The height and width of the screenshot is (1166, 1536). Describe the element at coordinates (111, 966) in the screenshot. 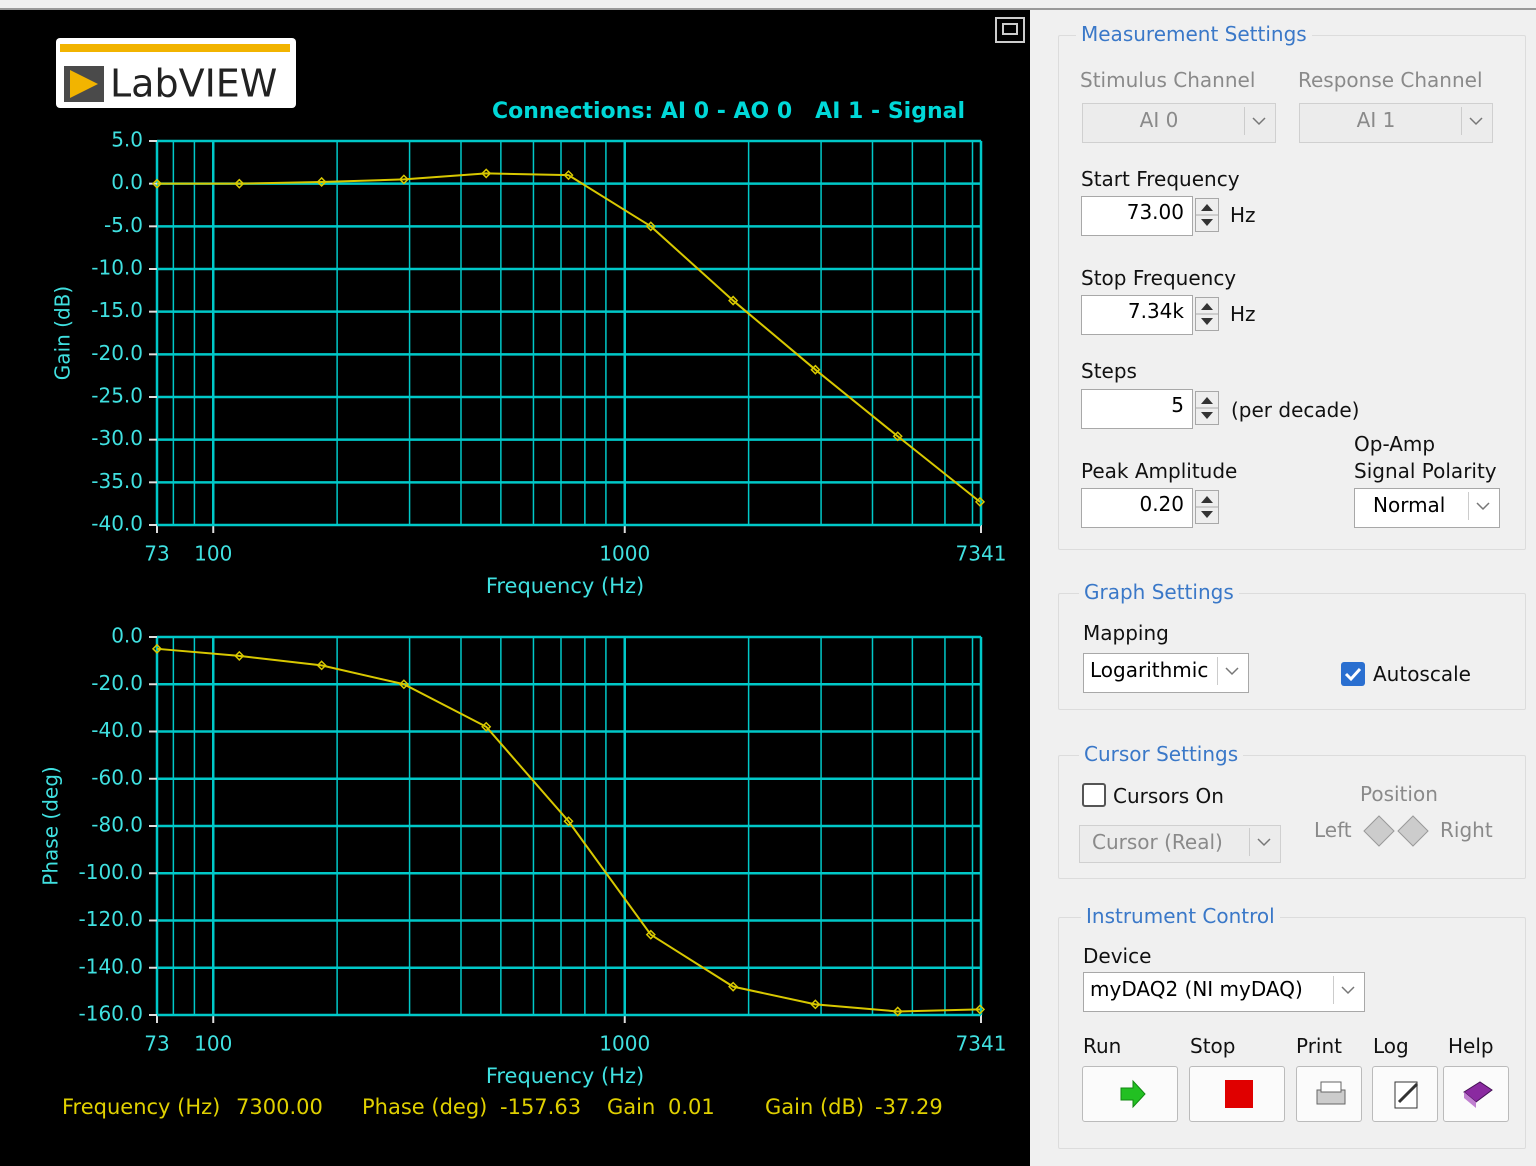

I see `y-tick-label: -140.0` at that location.